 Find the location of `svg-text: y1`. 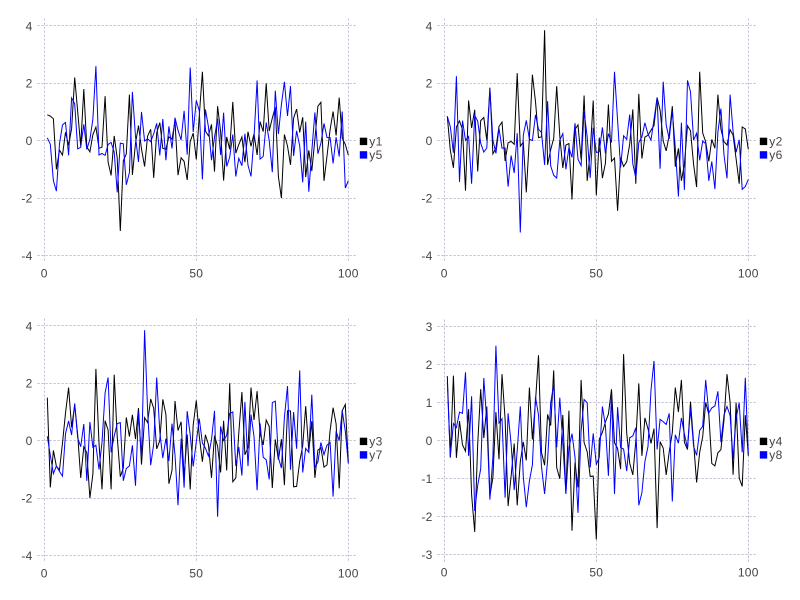

svg-text: y1 is located at coordinates (375, 142).